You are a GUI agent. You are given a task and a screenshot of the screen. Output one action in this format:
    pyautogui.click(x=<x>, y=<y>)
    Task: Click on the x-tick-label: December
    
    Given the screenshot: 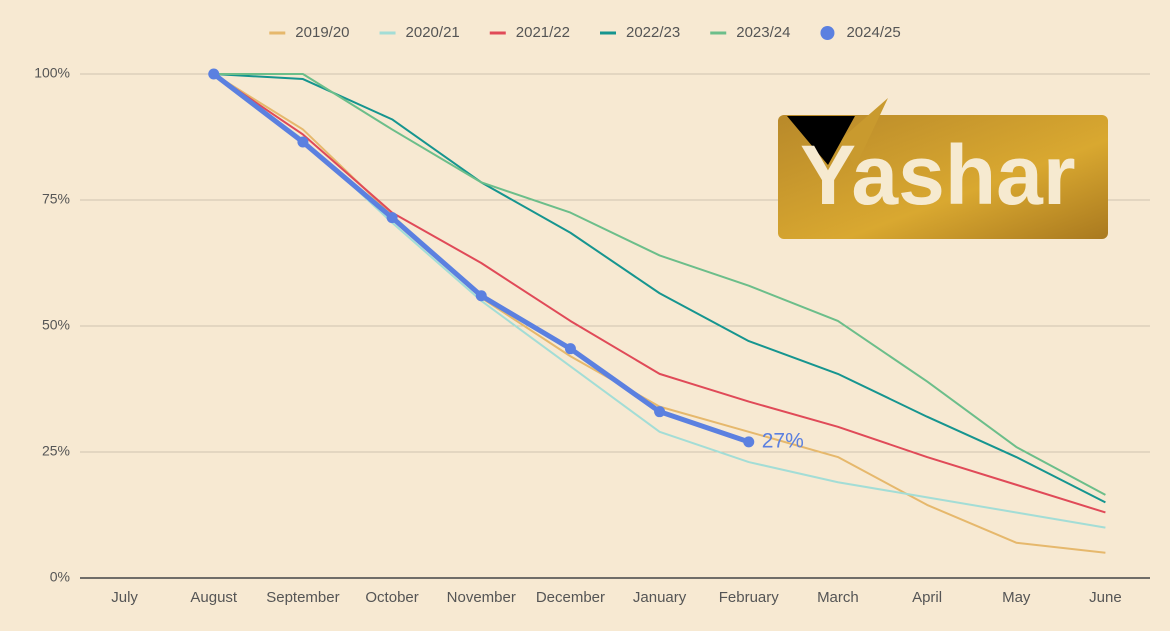 What is the action you would take?
    pyautogui.click(x=570, y=597)
    